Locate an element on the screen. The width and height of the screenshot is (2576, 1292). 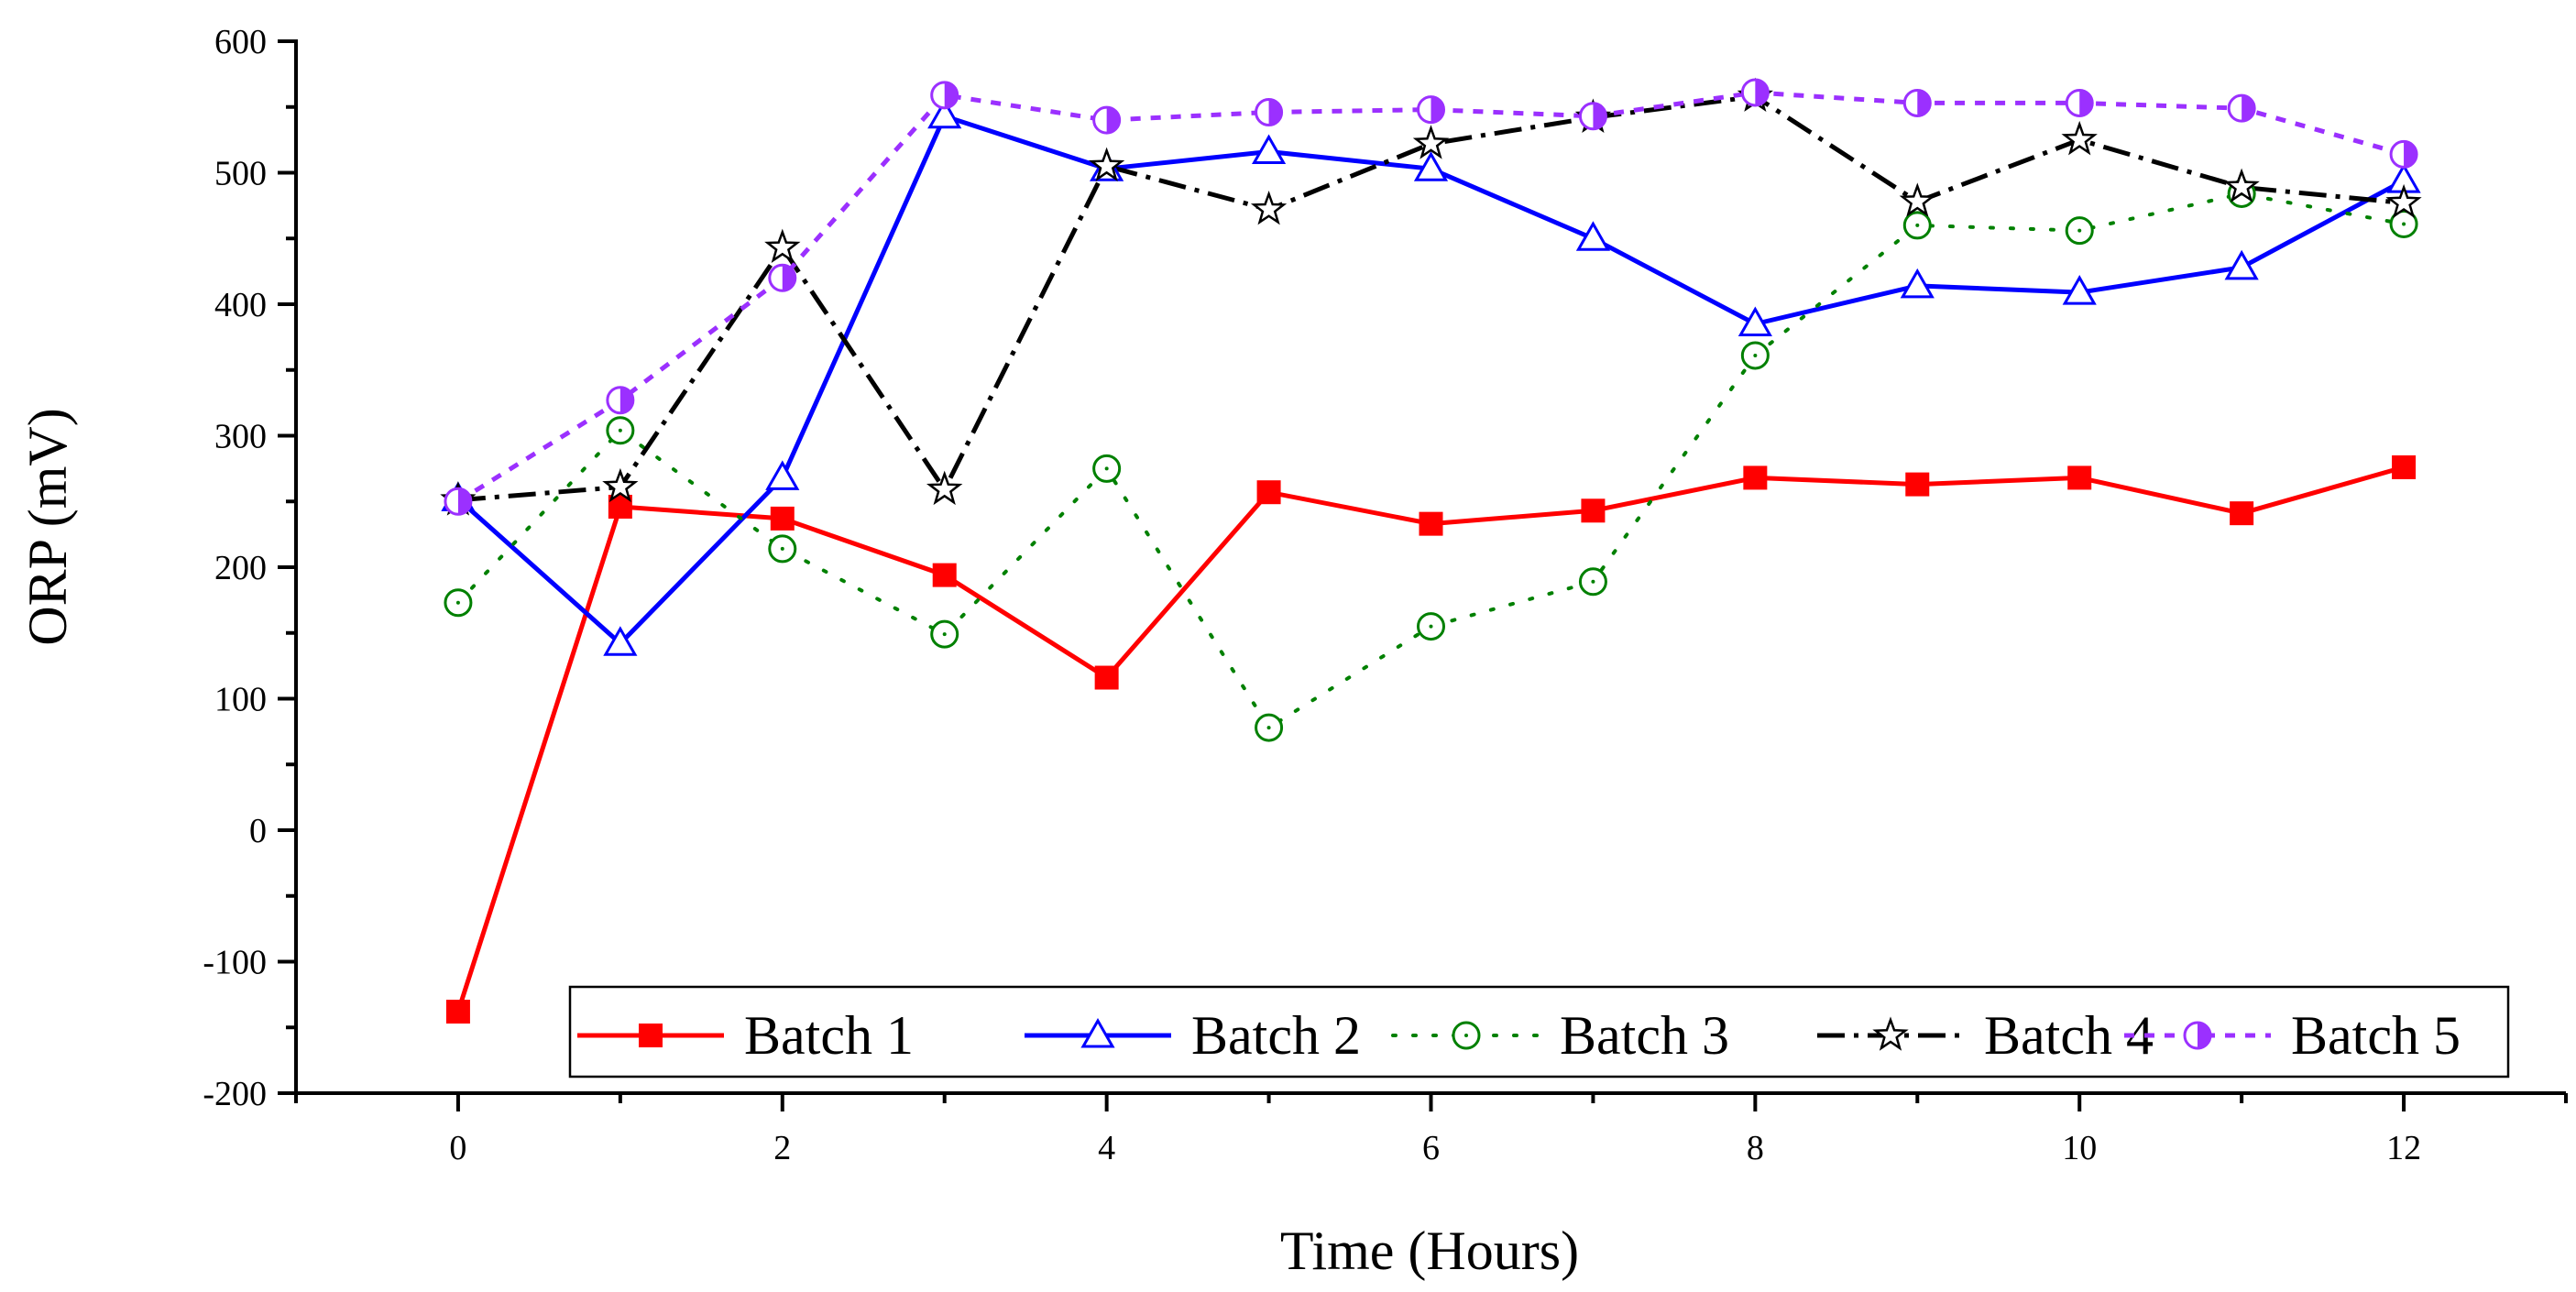
legend-item-batch-3: Batch 3 is located at coordinates (1560, 1035).